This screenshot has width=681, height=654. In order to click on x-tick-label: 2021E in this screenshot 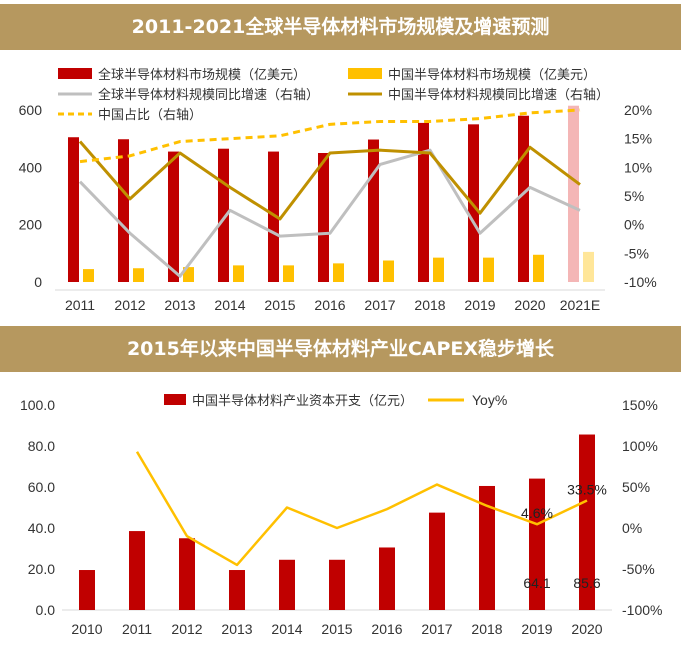, I will do `click(580, 305)`.